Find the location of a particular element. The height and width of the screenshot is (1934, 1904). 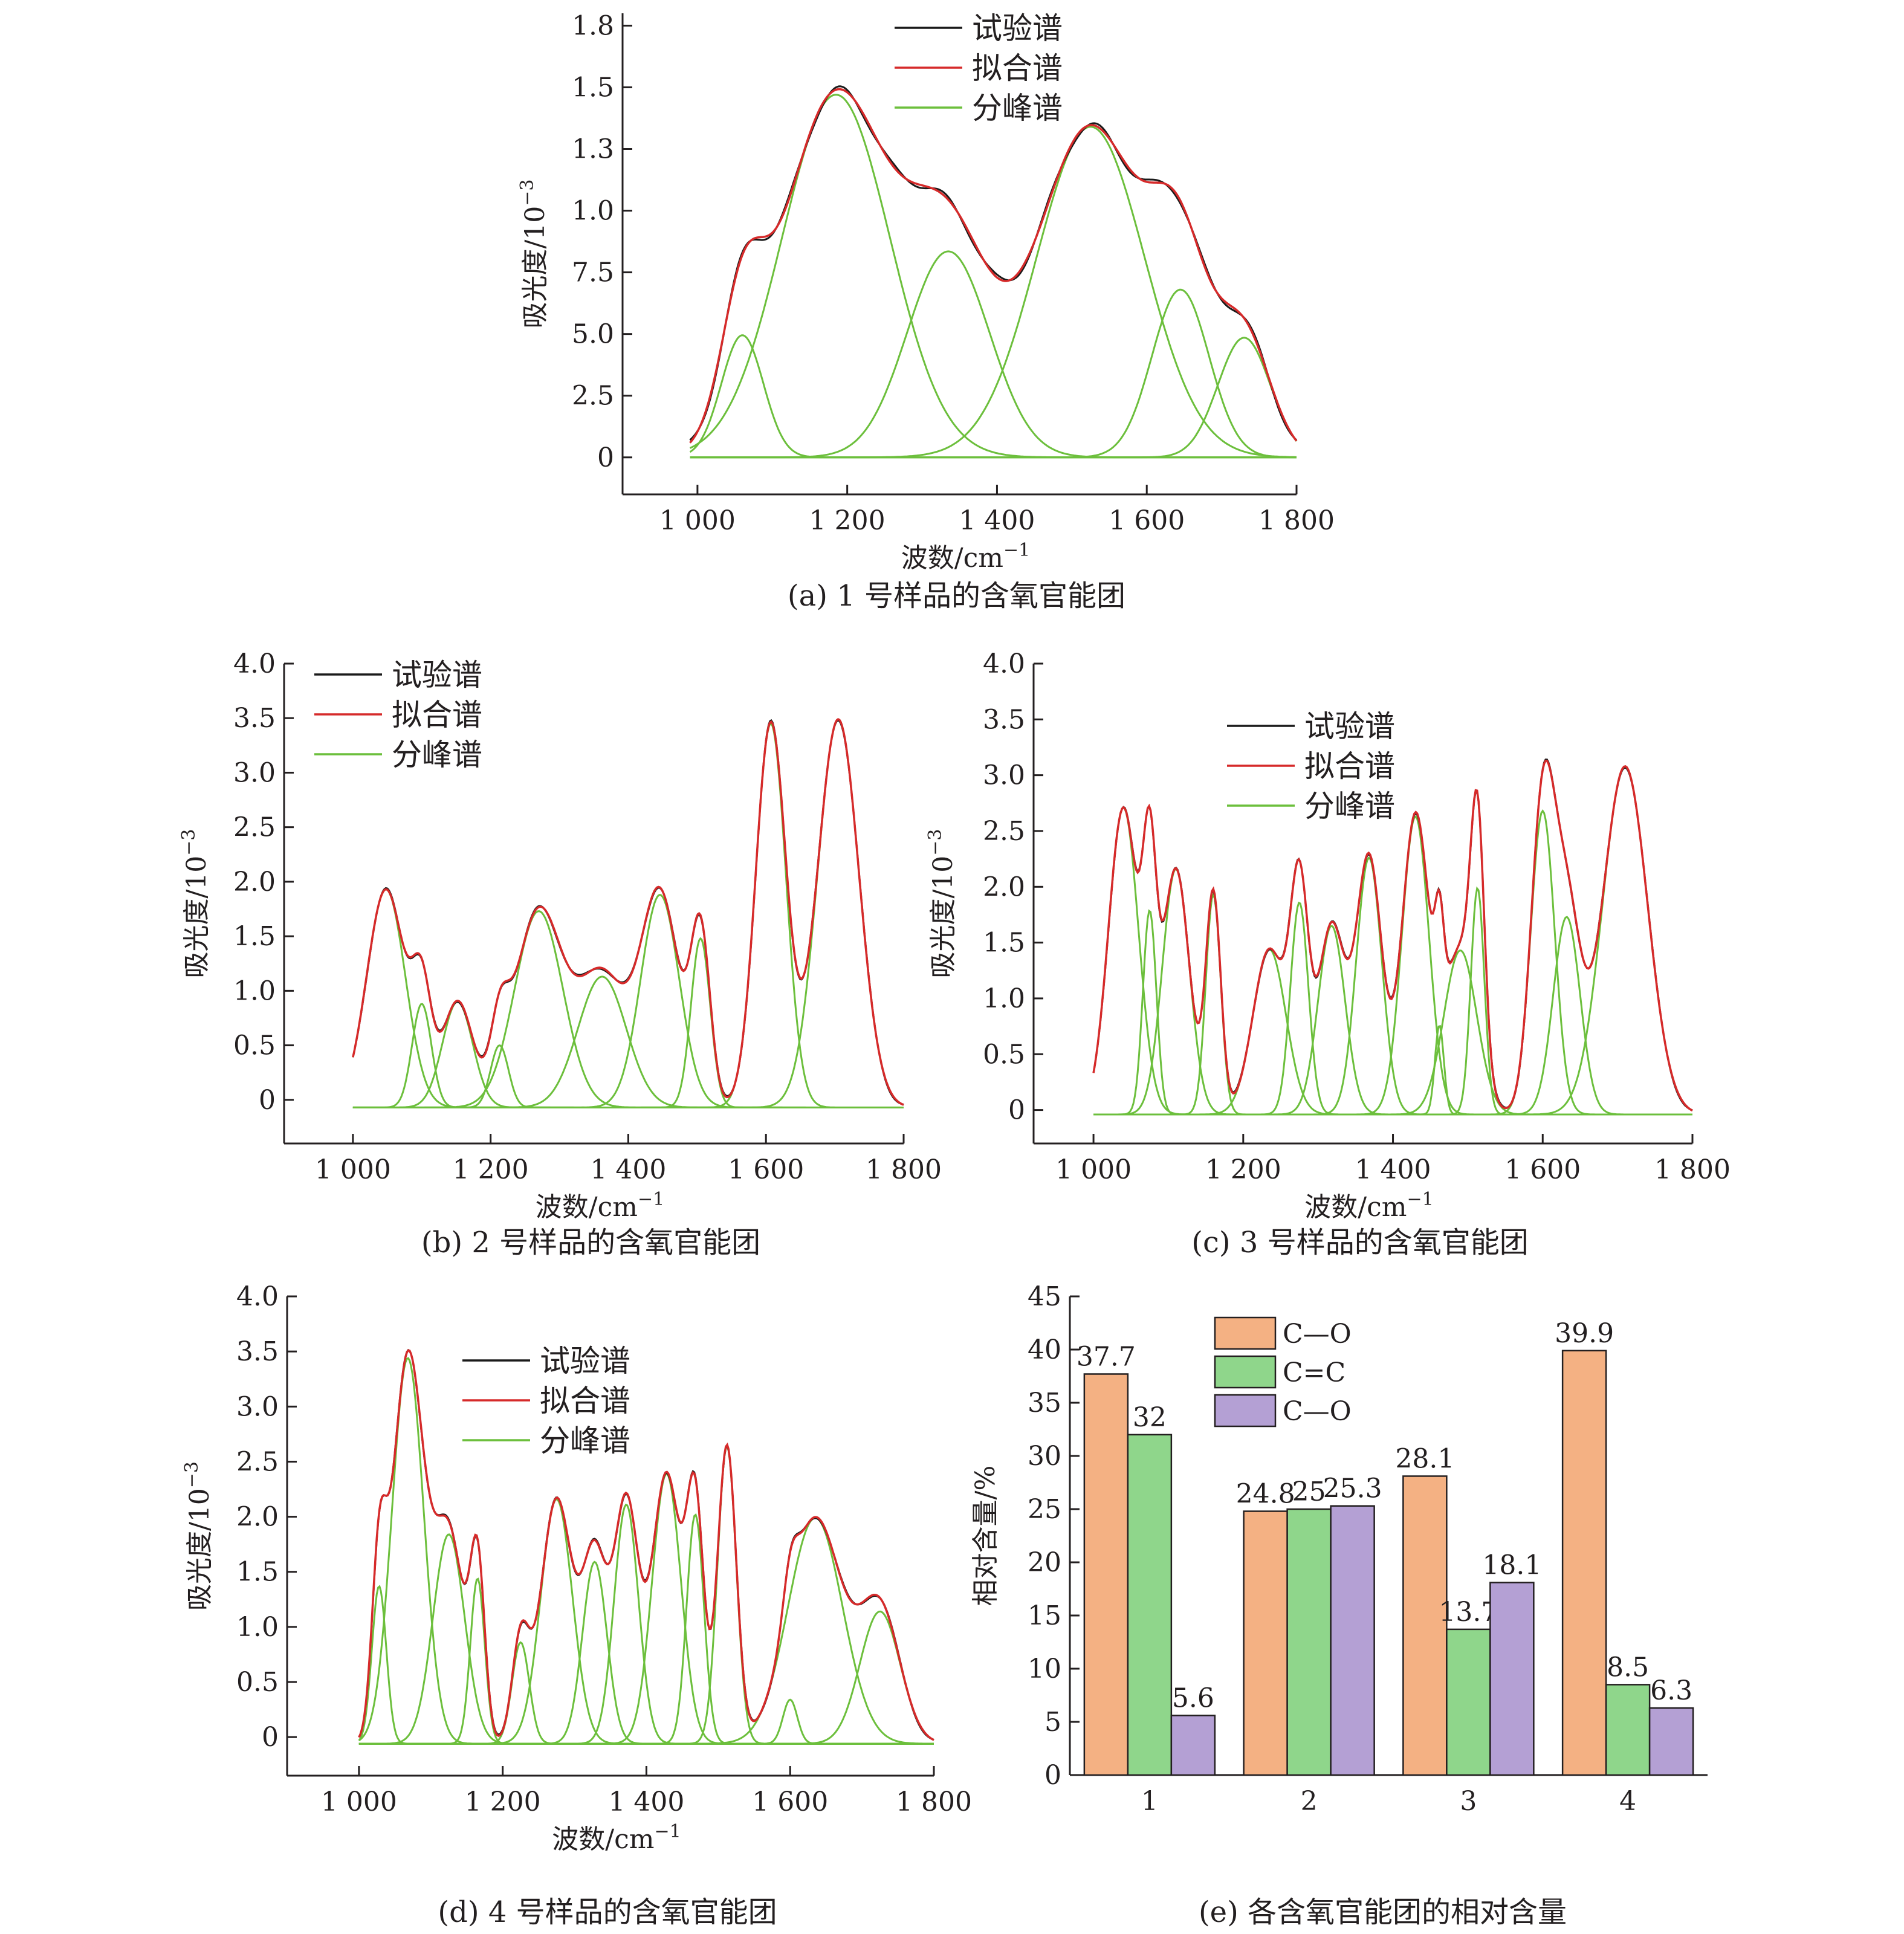

panel-b-ytick-label: 1.0 is located at coordinates (254, 990).